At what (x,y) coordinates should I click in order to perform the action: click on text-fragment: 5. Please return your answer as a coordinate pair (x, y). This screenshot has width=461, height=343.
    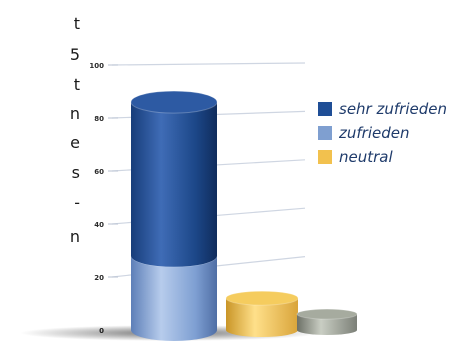
    Looking at the image, I should click on (74, 54).